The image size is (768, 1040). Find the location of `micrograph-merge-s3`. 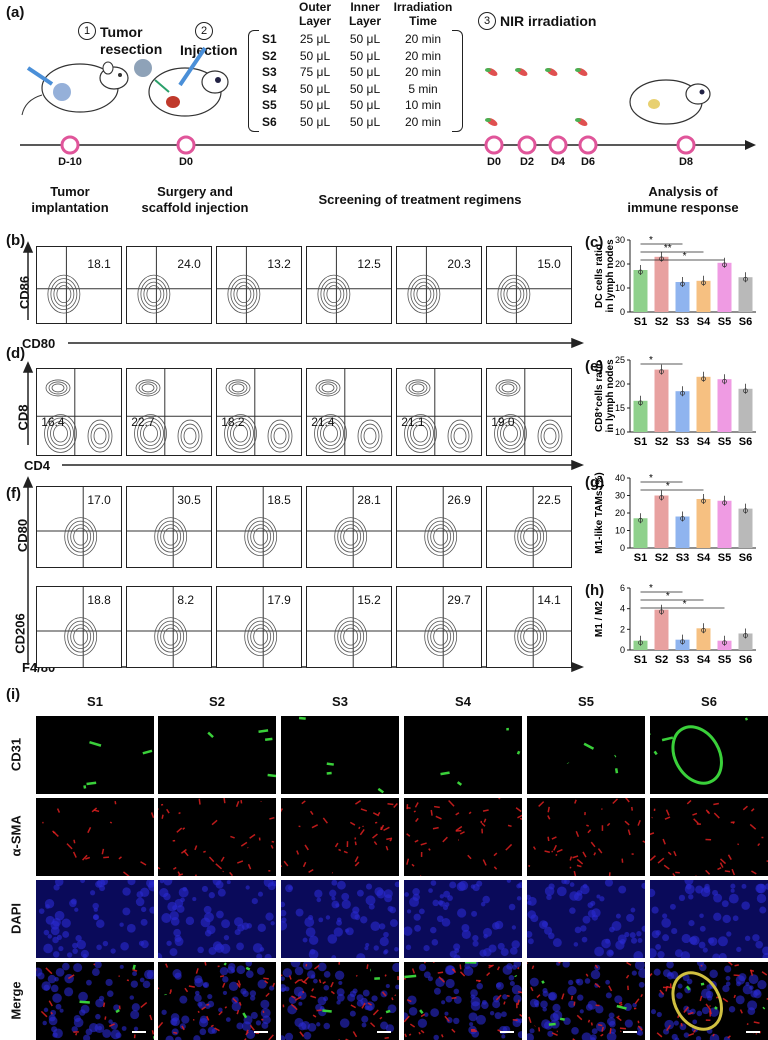

micrograph-merge-s3 is located at coordinates (340, 1001).